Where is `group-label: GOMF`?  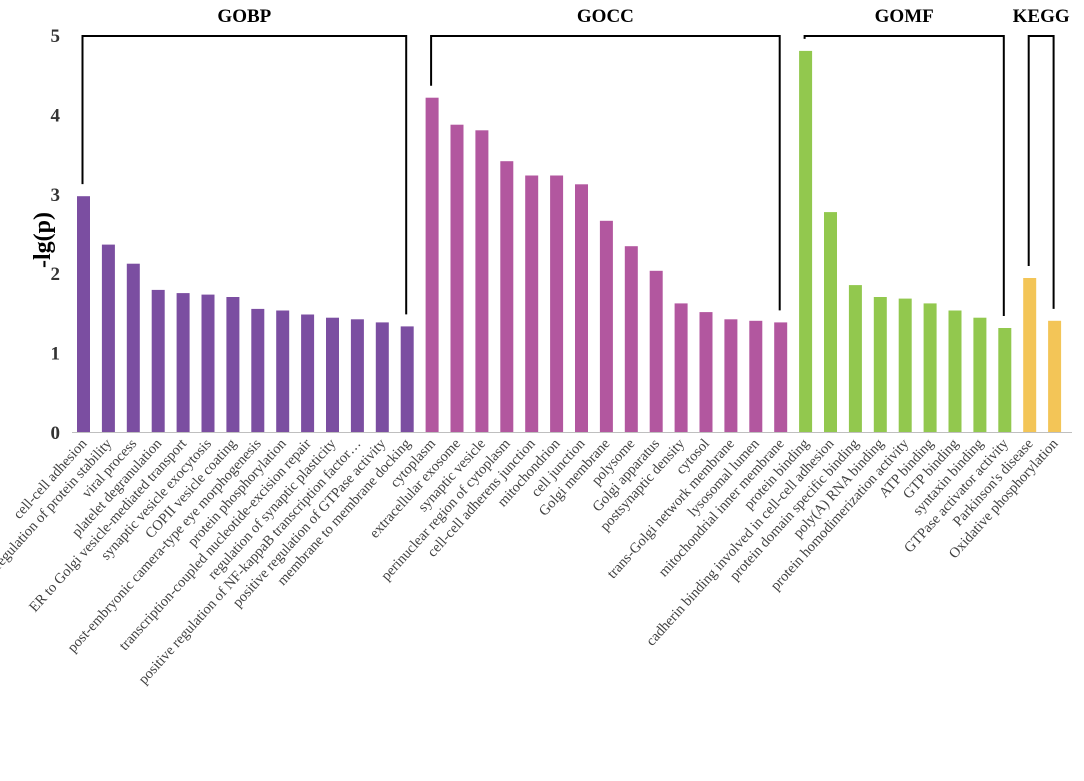
group-label: GOMF is located at coordinates (904, 16).